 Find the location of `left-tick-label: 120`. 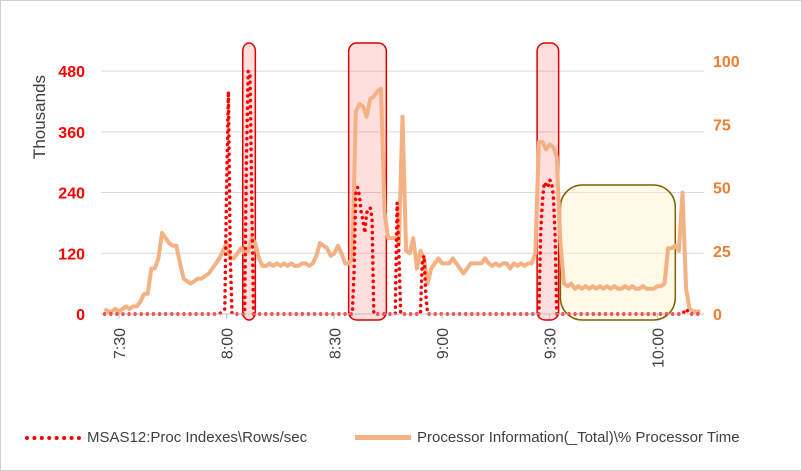

left-tick-label: 120 is located at coordinates (71, 254).